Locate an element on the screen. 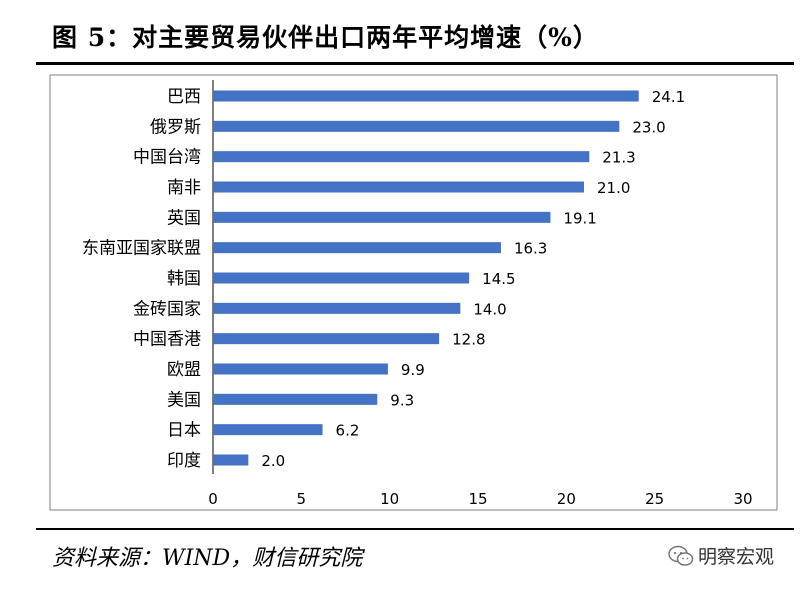  category-label: 日本 is located at coordinates (184, 431).